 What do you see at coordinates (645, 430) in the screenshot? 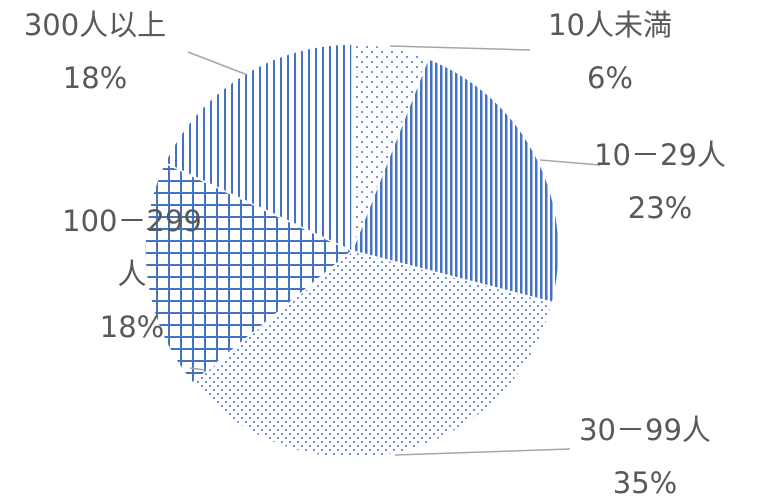
I see `slice-label-3: 30－99人` at bounding box center [645, 430].